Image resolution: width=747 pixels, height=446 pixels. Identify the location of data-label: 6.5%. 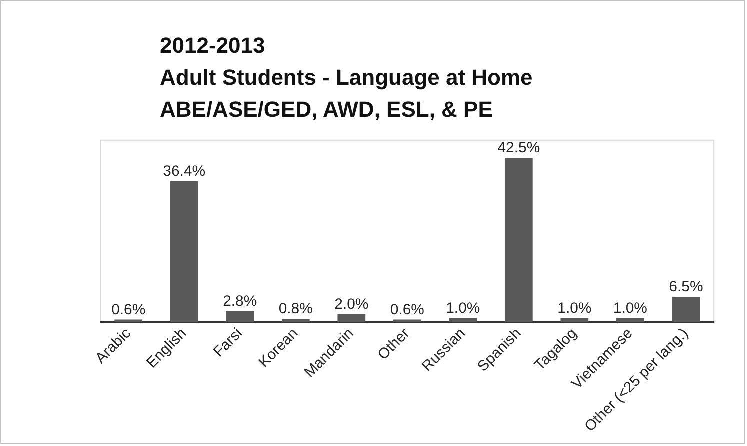
(686, 287).